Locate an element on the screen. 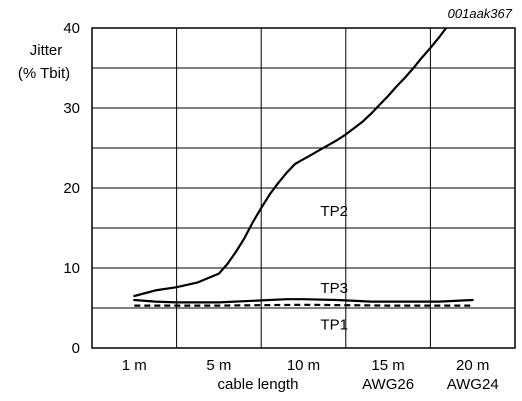 Image resolution: width=522 pixels, height=401 pixels. x-tick-label: 20 m is located at coordinates (472, 365).